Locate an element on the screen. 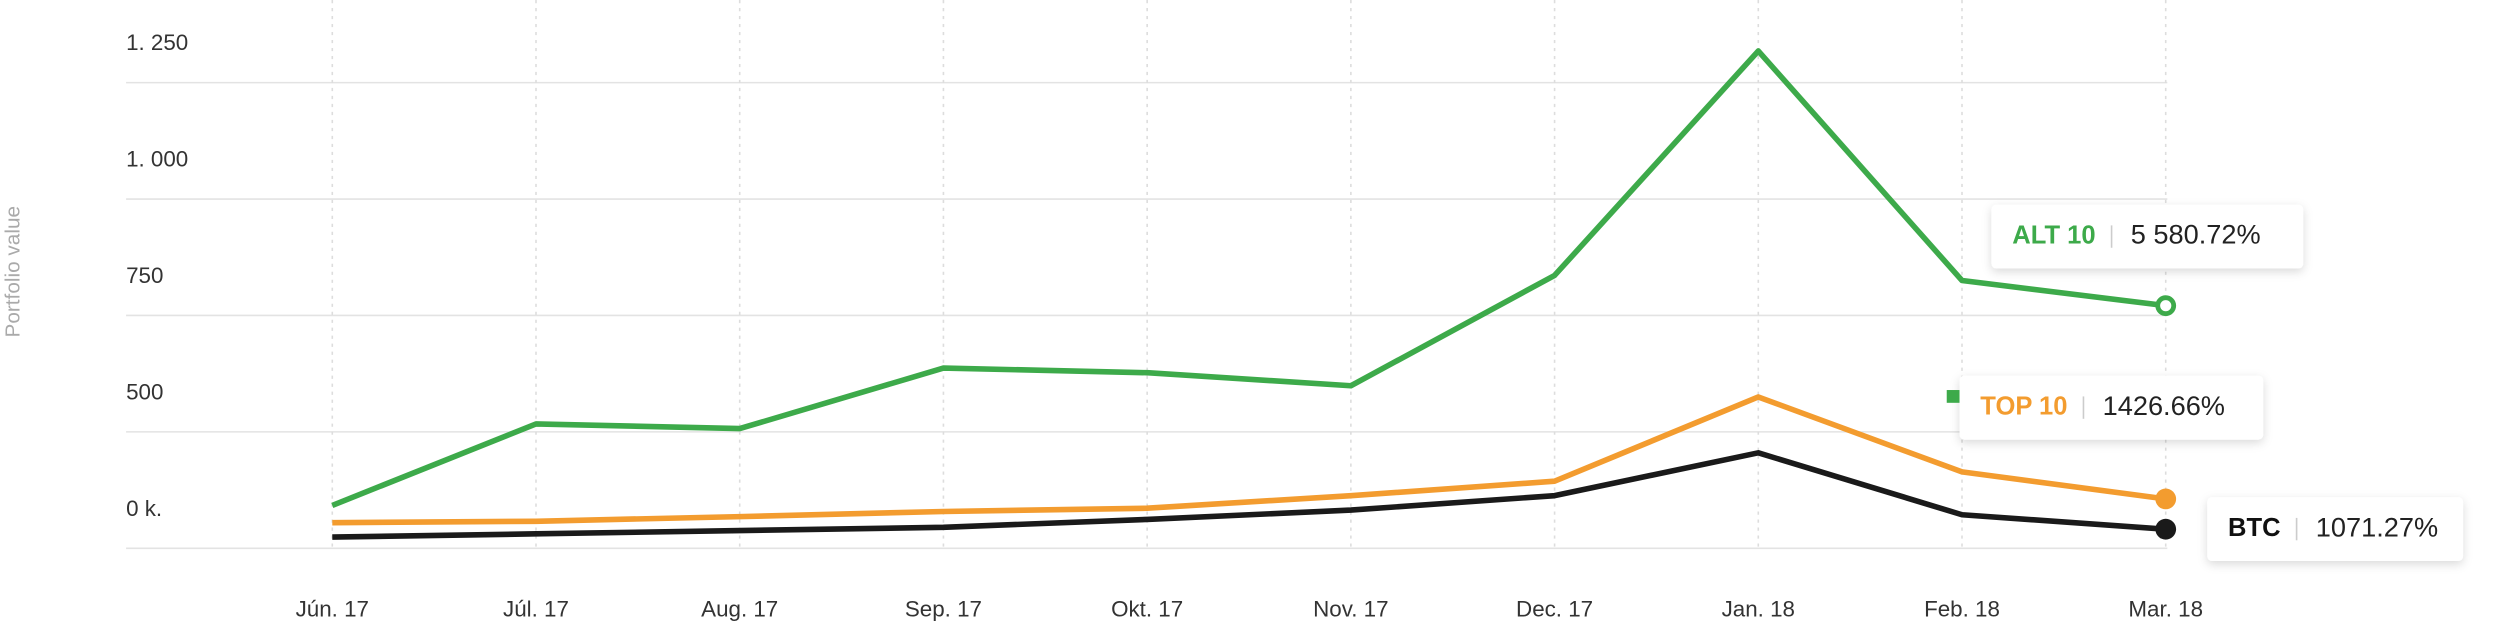 The width and height of the screenshot is (2506, 625). tooltip-value: 1426.66% is located at coordinates (2164, 405).